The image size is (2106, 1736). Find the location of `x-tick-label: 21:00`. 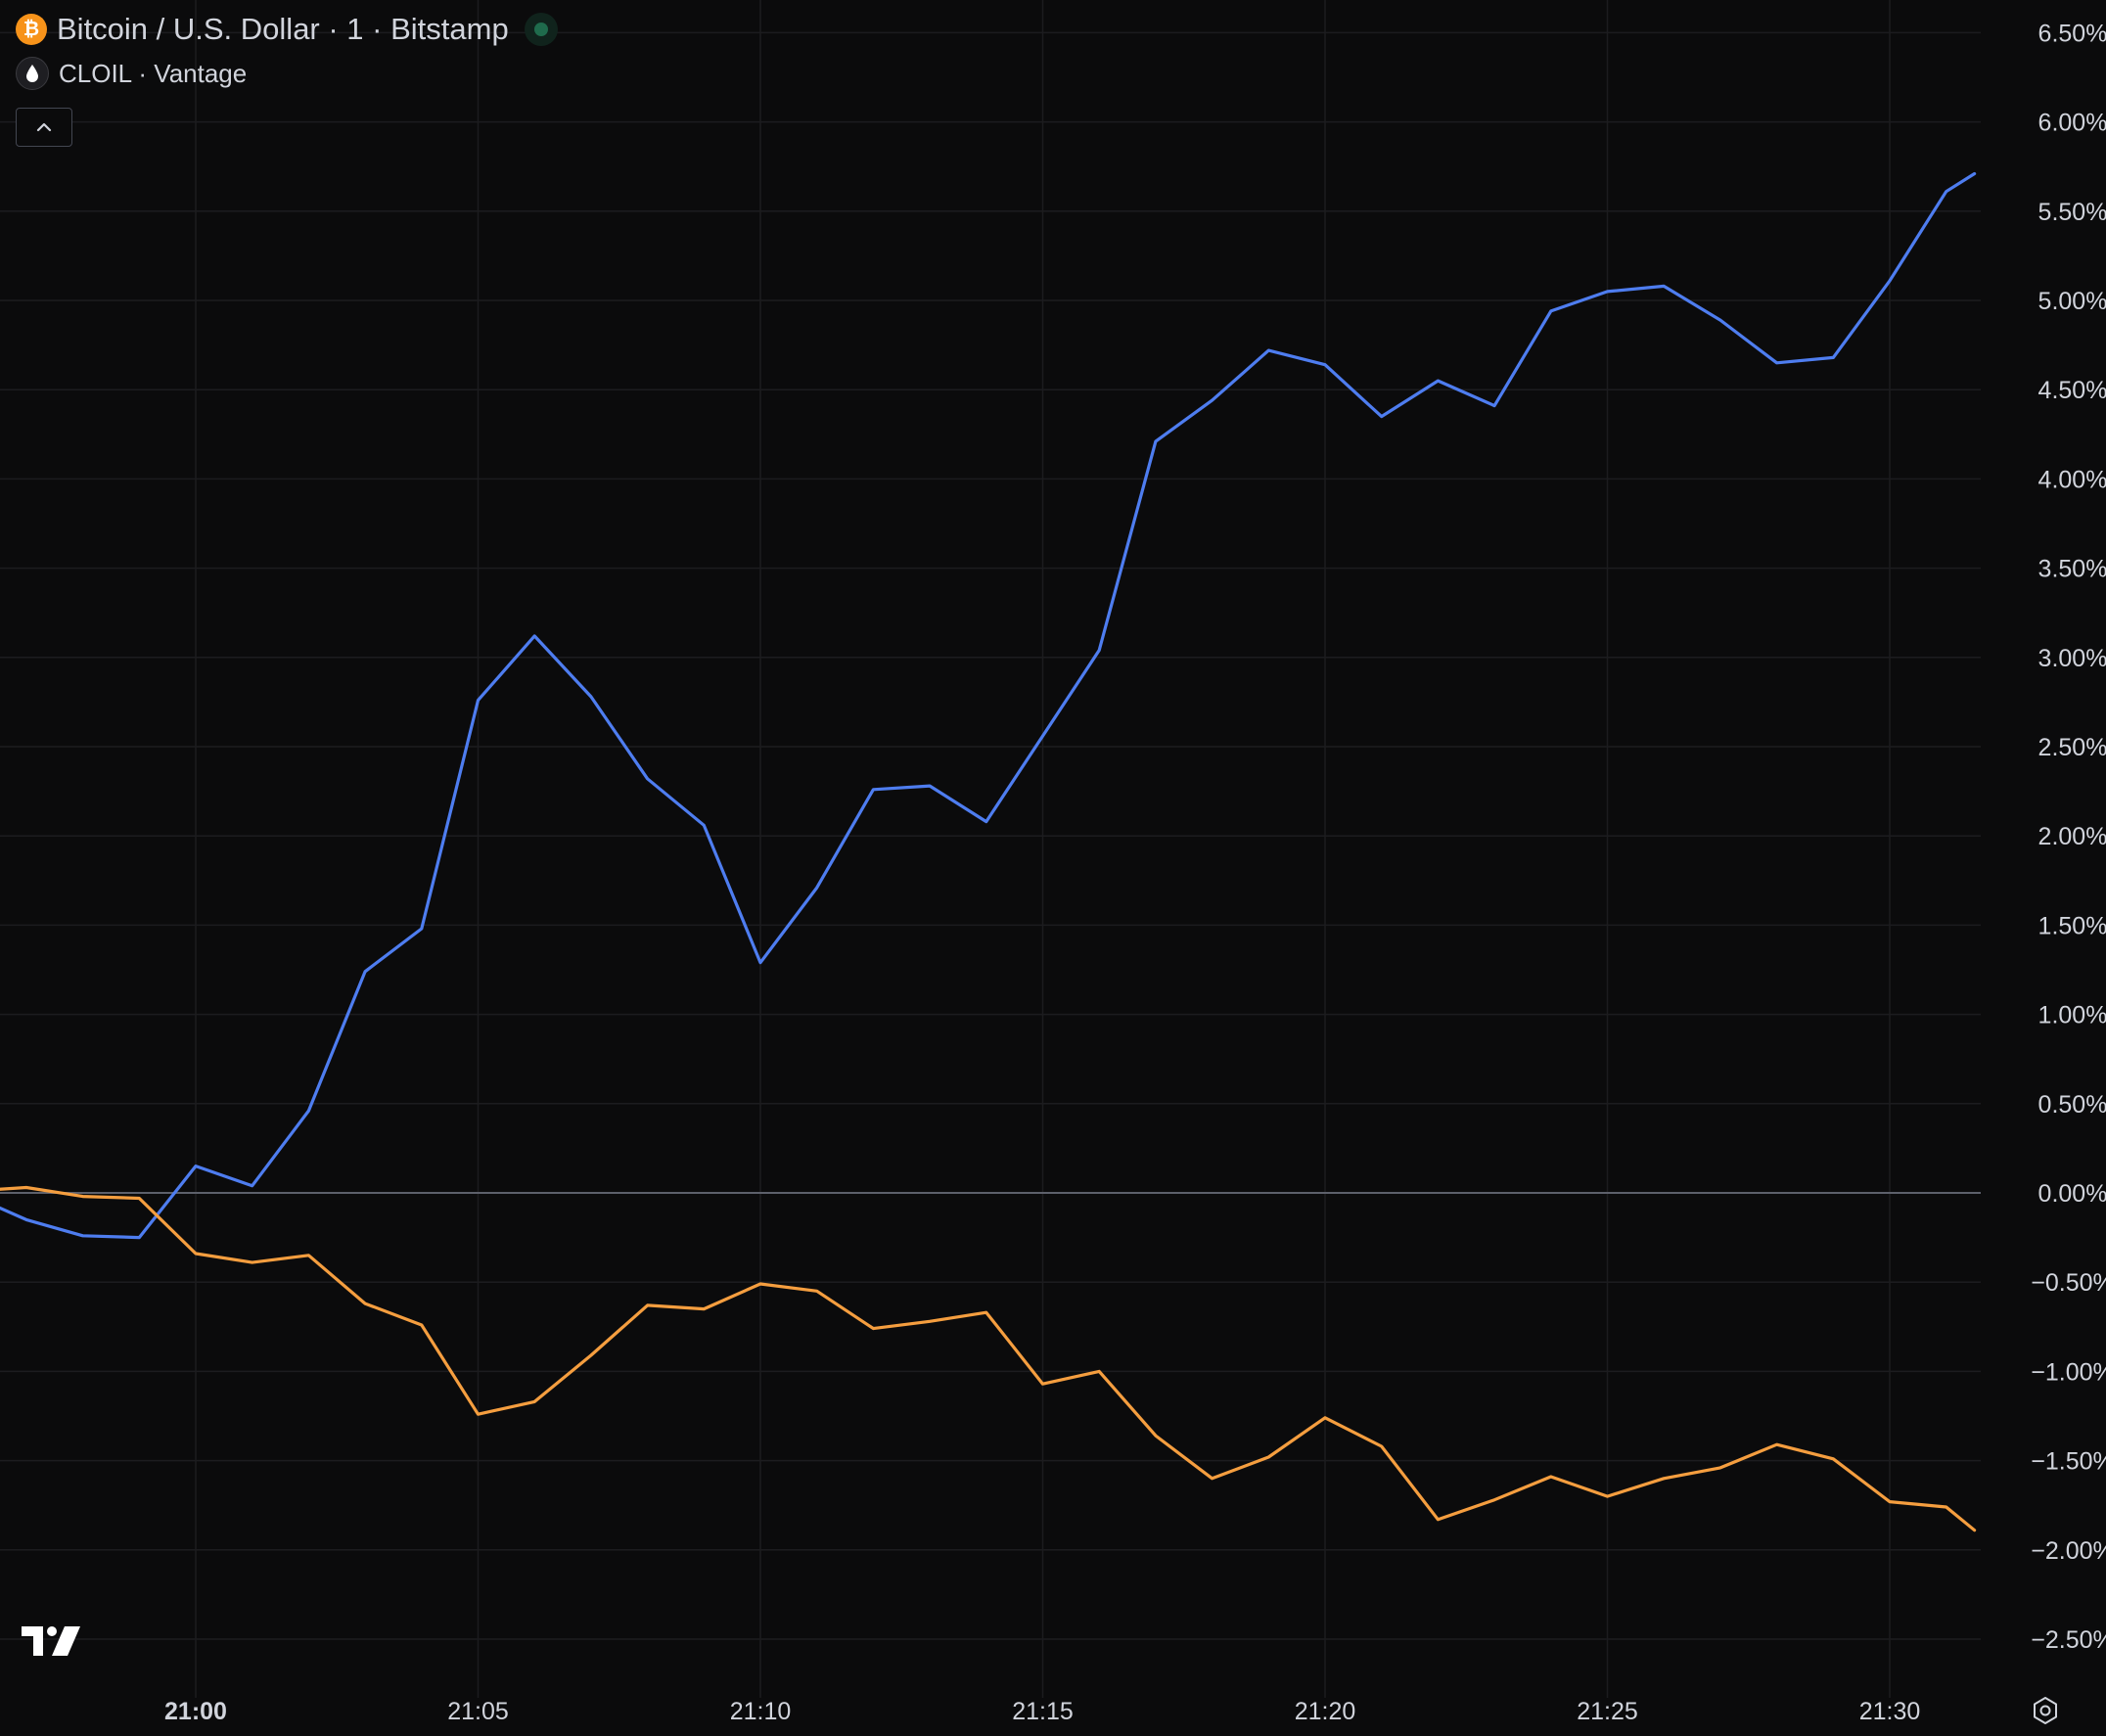

x-tick-label: 21:00 is located at coordinates (195, 1712).